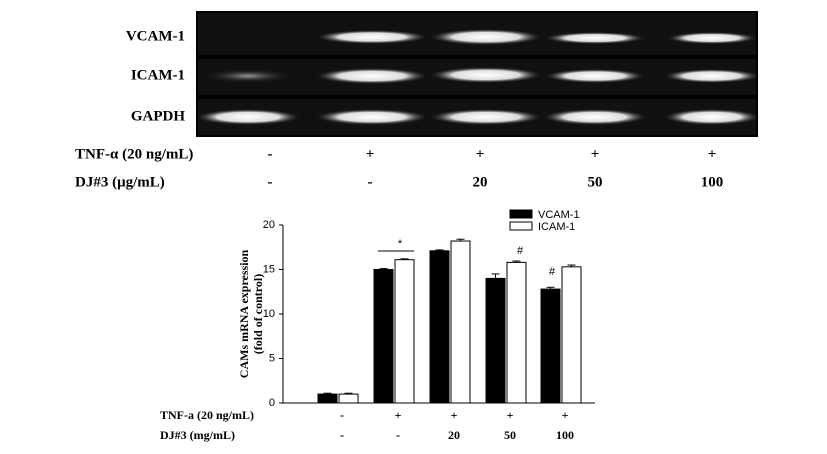 This screenshot has height=454, width=827. What do you see at coordinates (269, 225) in the screenshot?
I see `y-tick-label: 20` at bounding box center [269, 225].